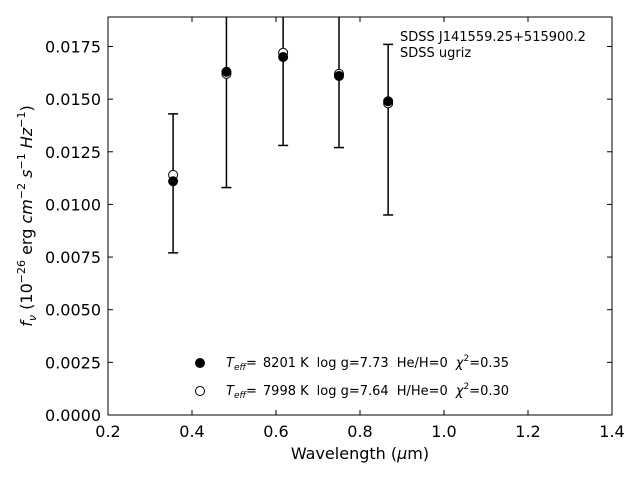 The height and width of the screenshot is (480, 640). I want to click on y-tick-label: 0.0100, so click(73, 204).